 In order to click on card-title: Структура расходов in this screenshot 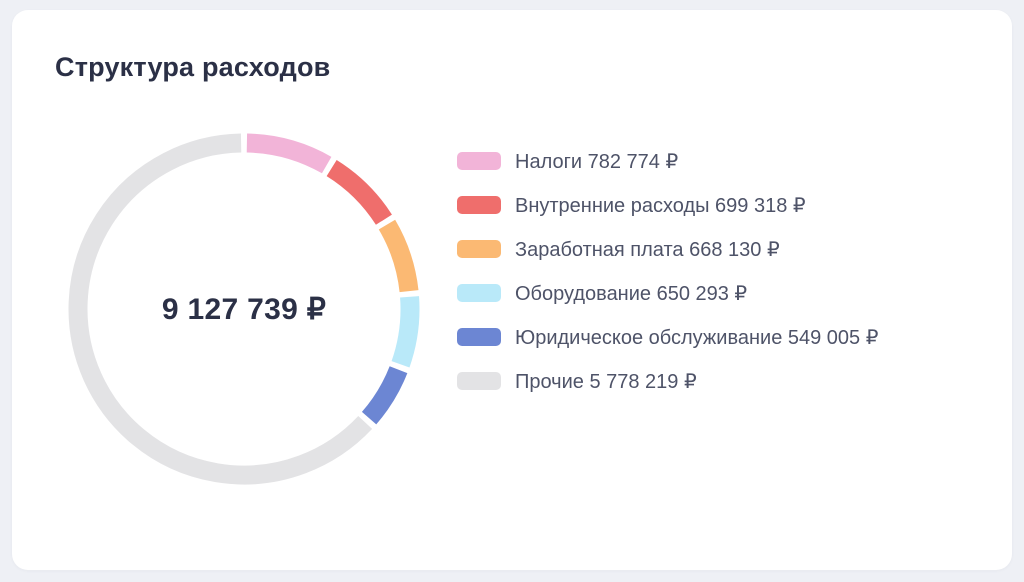, I will do `click(193, 67)`.